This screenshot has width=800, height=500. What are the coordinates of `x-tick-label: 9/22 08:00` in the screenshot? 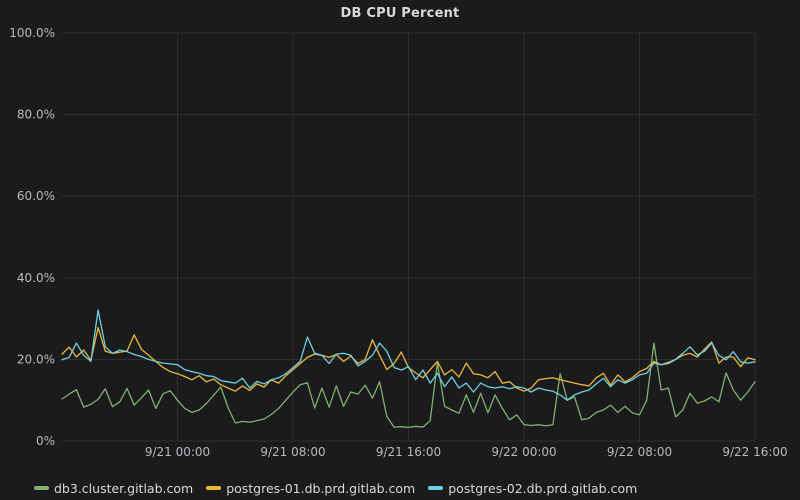 It's located at (639, 452).